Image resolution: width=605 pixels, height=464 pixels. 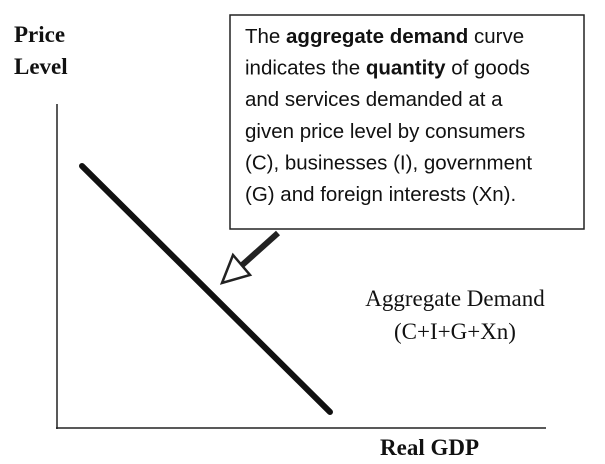 I want to click on x-axis-label: Real GDP, so click(x=429, y=447).